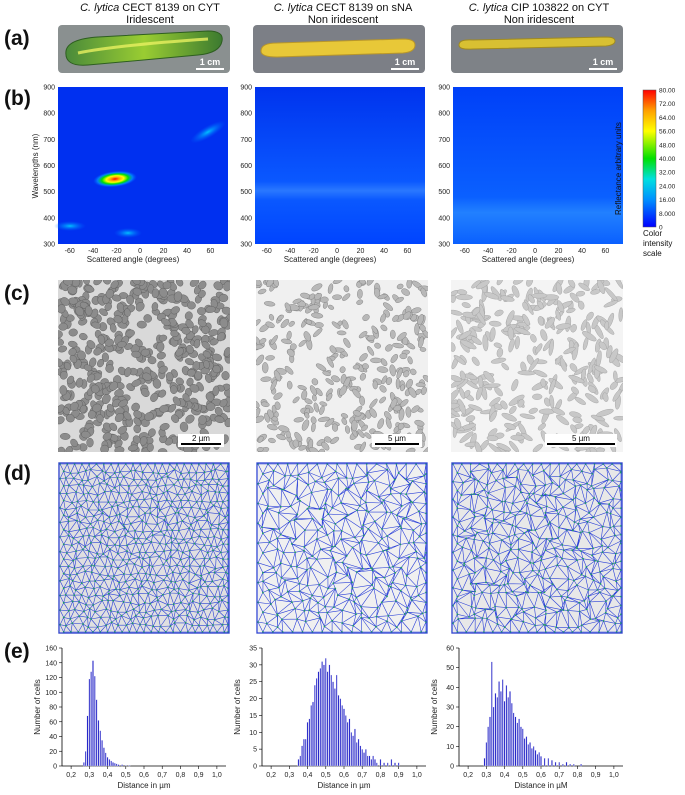  Describe the element at coordinates (582, 251) in the screenshot. I see `heatmap-x-tick: 40` at that location.